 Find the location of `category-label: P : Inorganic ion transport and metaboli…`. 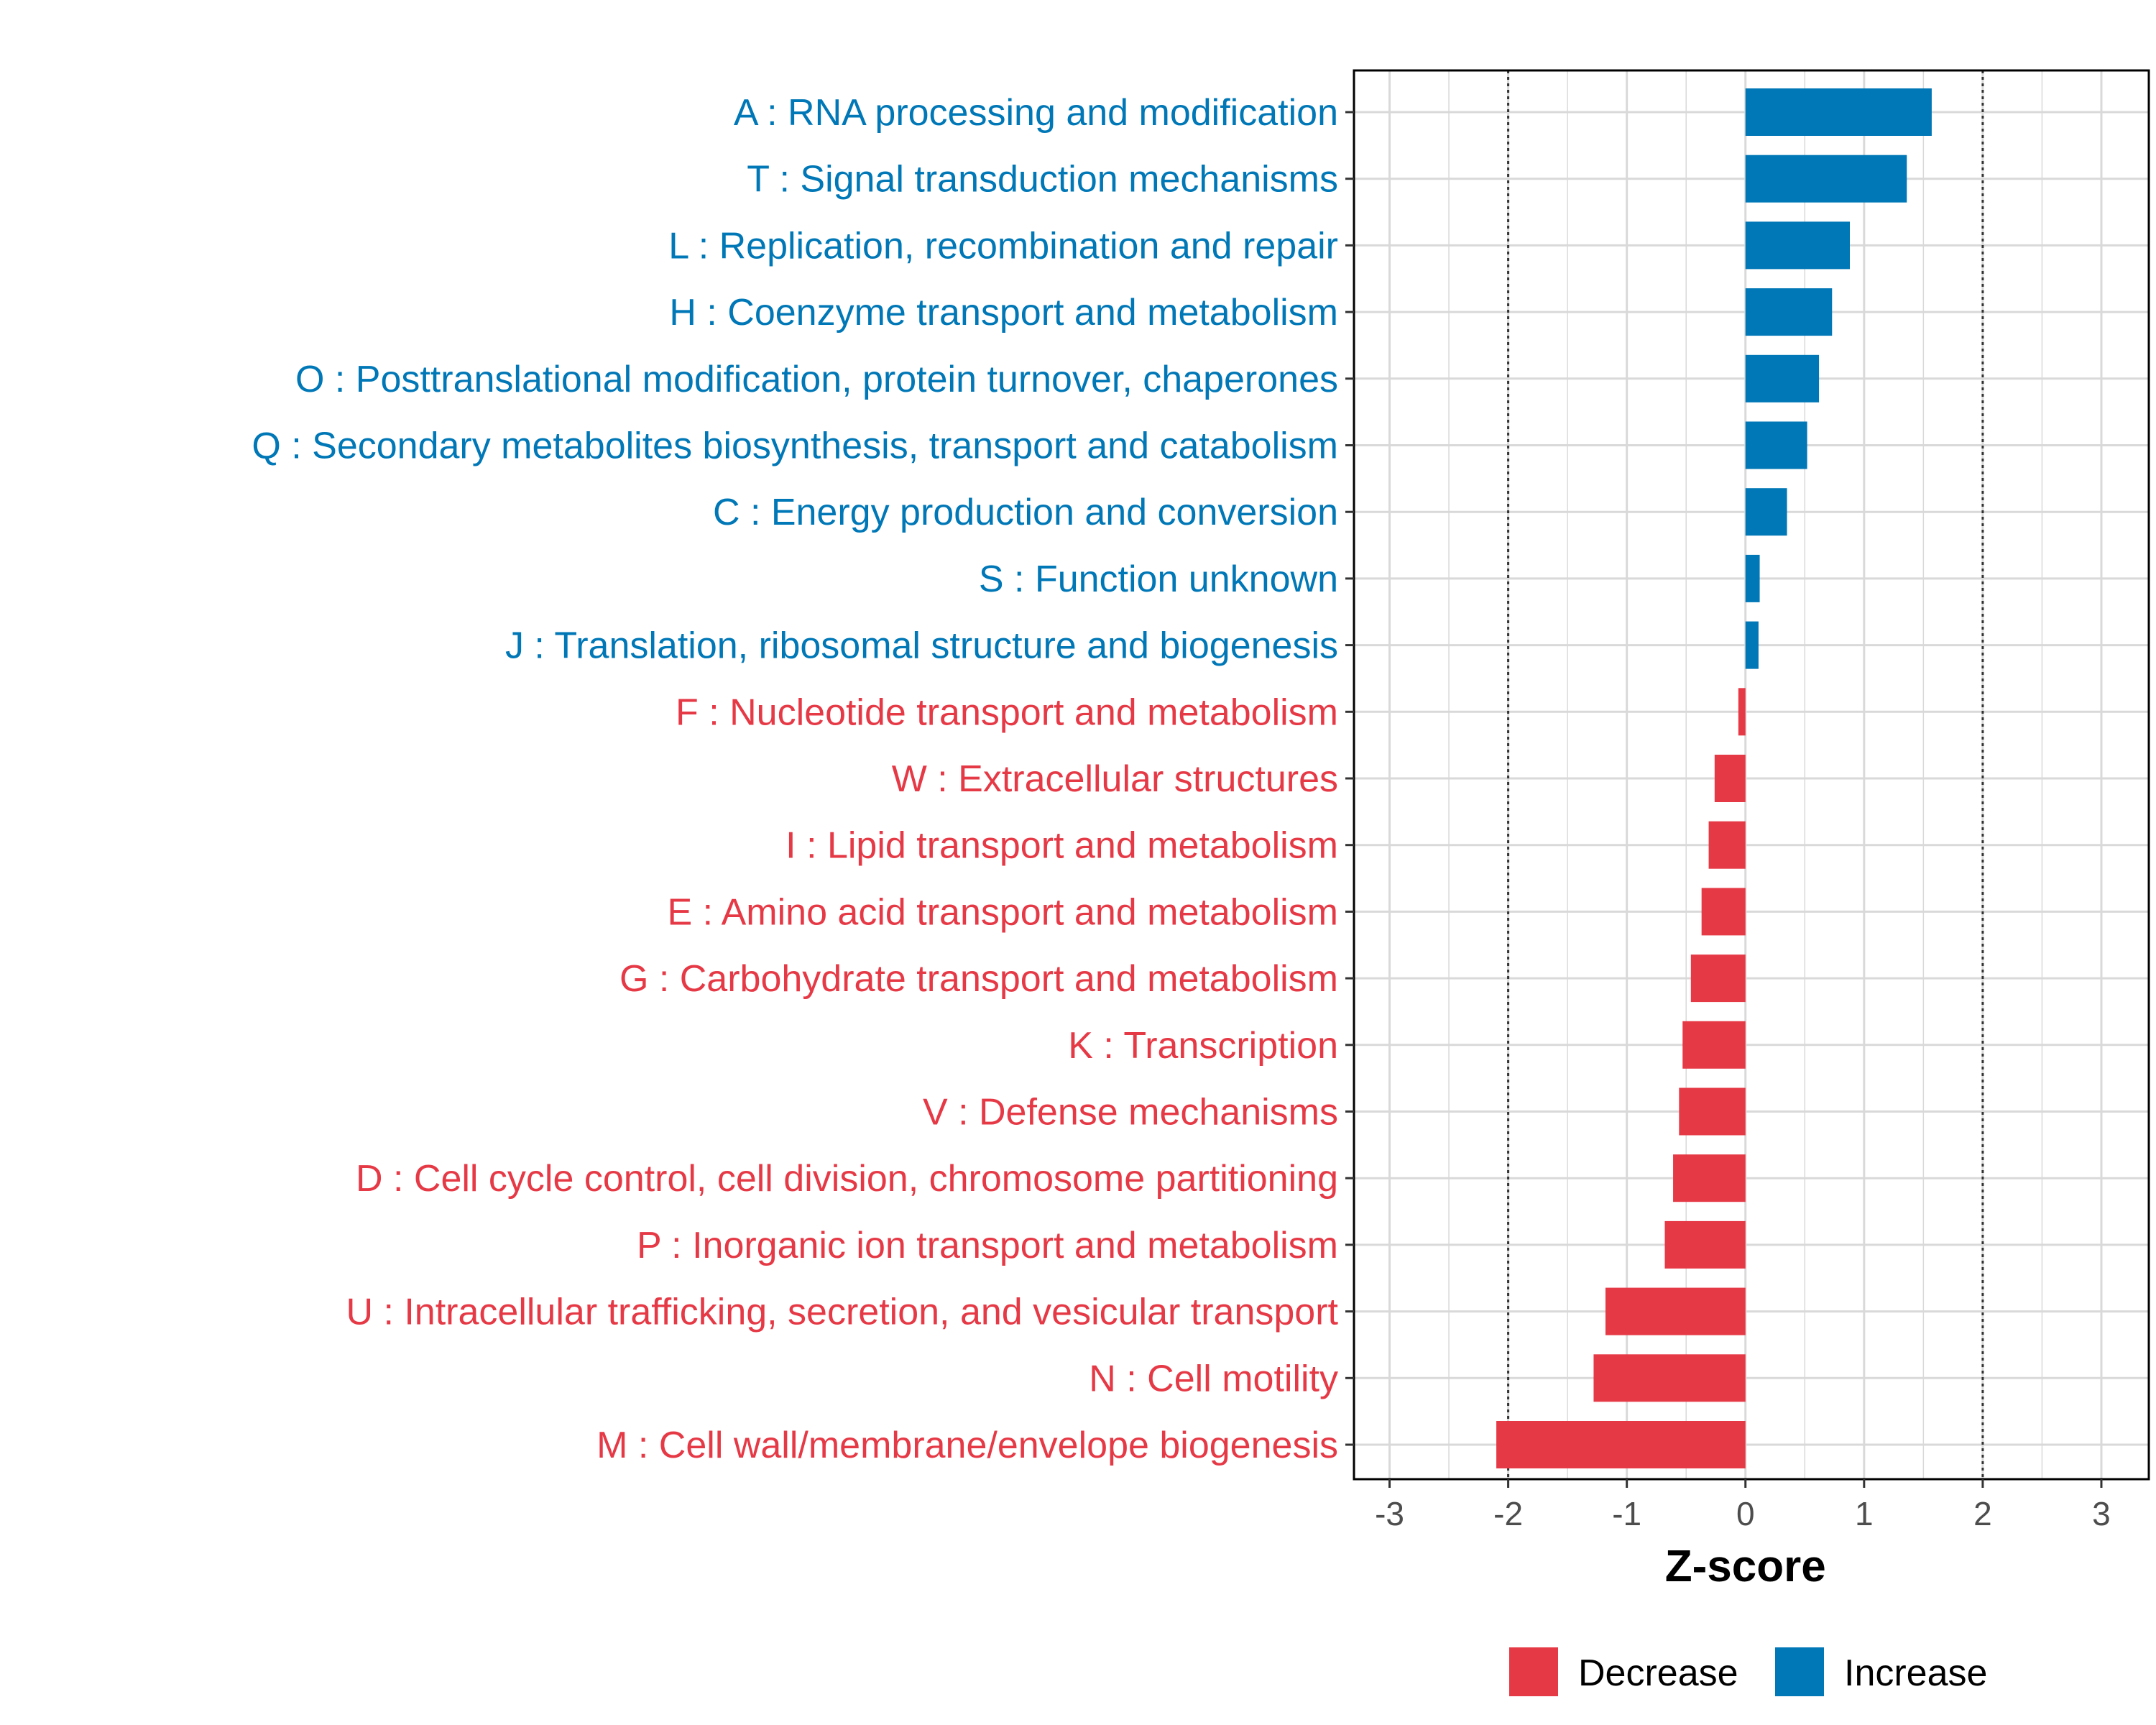

category-label: P : Inorganic ion transport and metaboli… is located at coordinates (987, 1245).